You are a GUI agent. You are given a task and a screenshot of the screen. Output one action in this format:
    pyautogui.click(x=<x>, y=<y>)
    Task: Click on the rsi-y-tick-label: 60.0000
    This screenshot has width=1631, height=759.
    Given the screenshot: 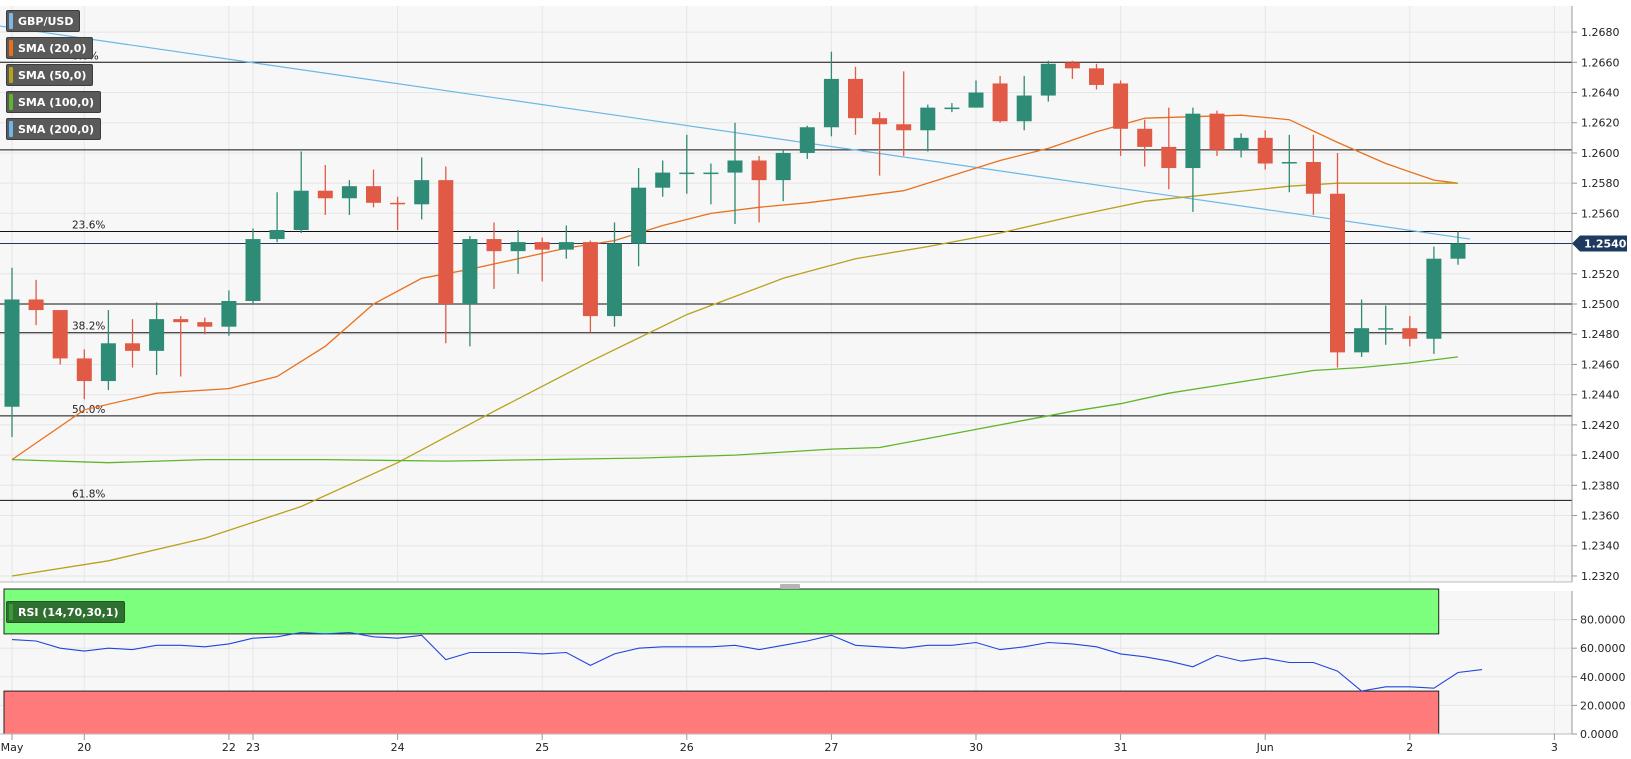 What is the action you would take?
    pyautogui.click(x=1603, y=648)
    